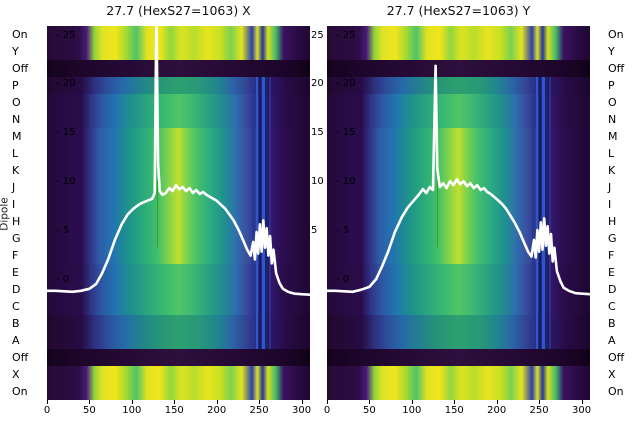  I want to click on heatmap-row-k, so click(458, 170).